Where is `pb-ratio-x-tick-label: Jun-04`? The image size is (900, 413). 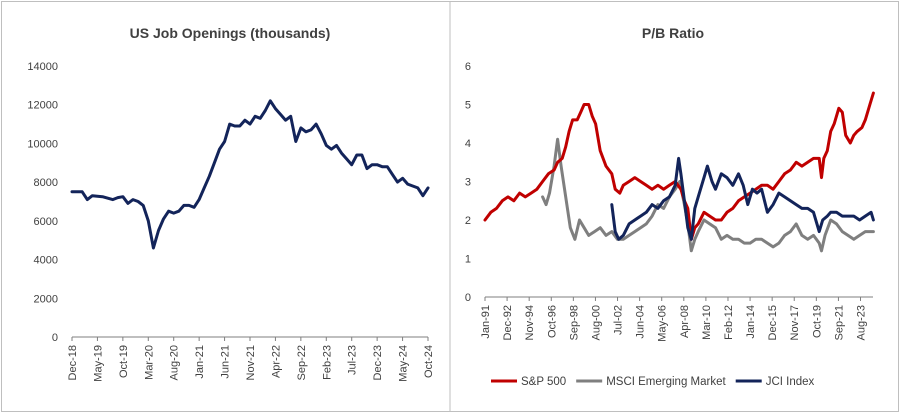
pb-ratio-x-tick-label: Jun-04 is located at coordinates (641, 322).